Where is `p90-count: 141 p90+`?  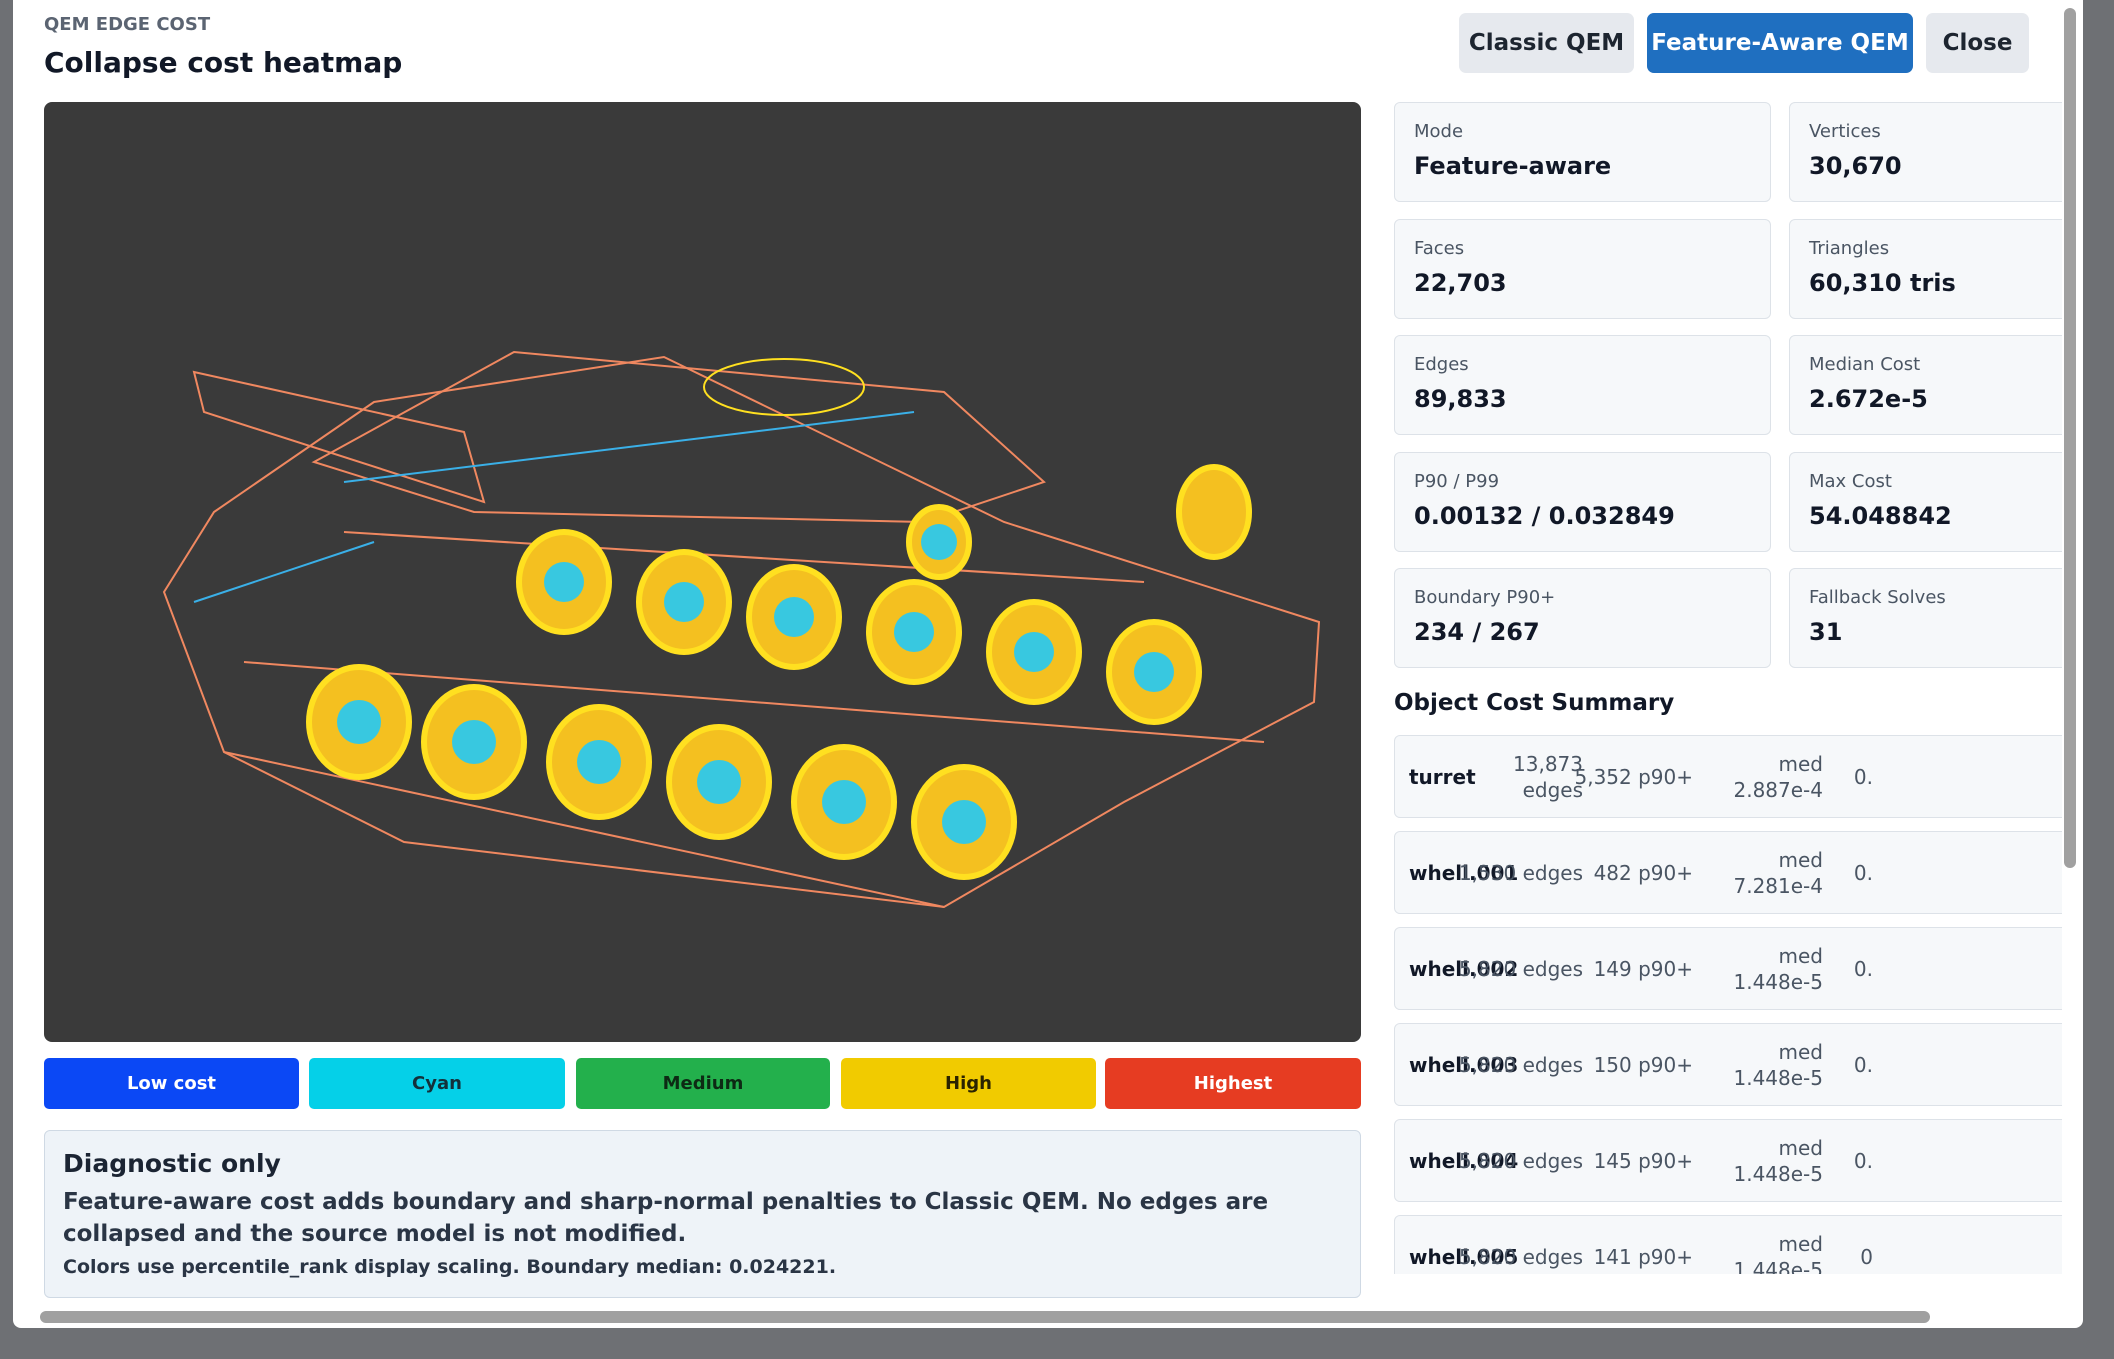 p90-count: 141 p90+ is located at coordinates (1643, 1256).